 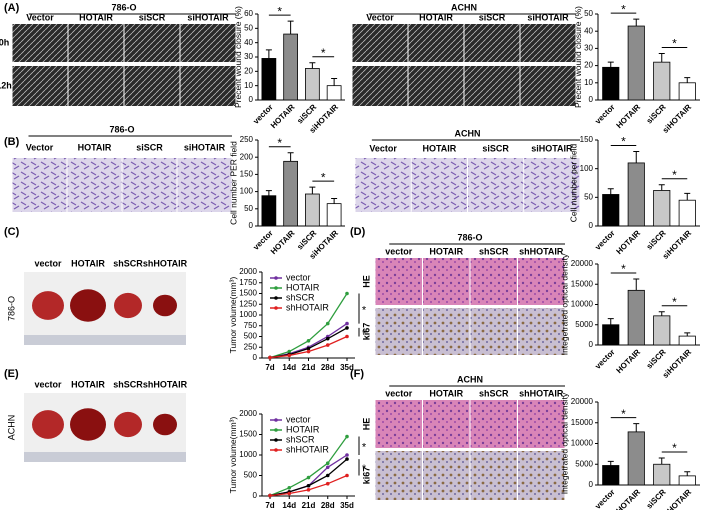 I want to click on x-tick-label: 21d, so click(x=309, y=367).